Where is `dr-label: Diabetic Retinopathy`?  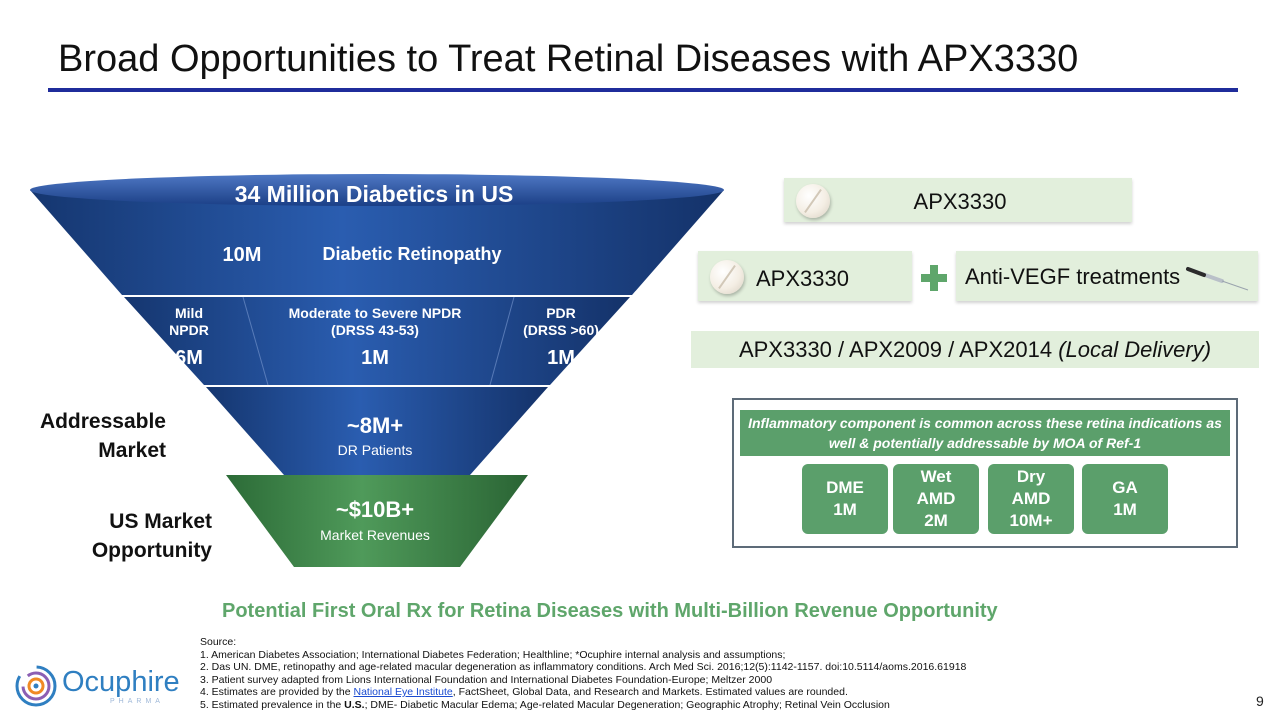
dr-label: Diabetic Retinopathy is located at coordinates (411, 254).